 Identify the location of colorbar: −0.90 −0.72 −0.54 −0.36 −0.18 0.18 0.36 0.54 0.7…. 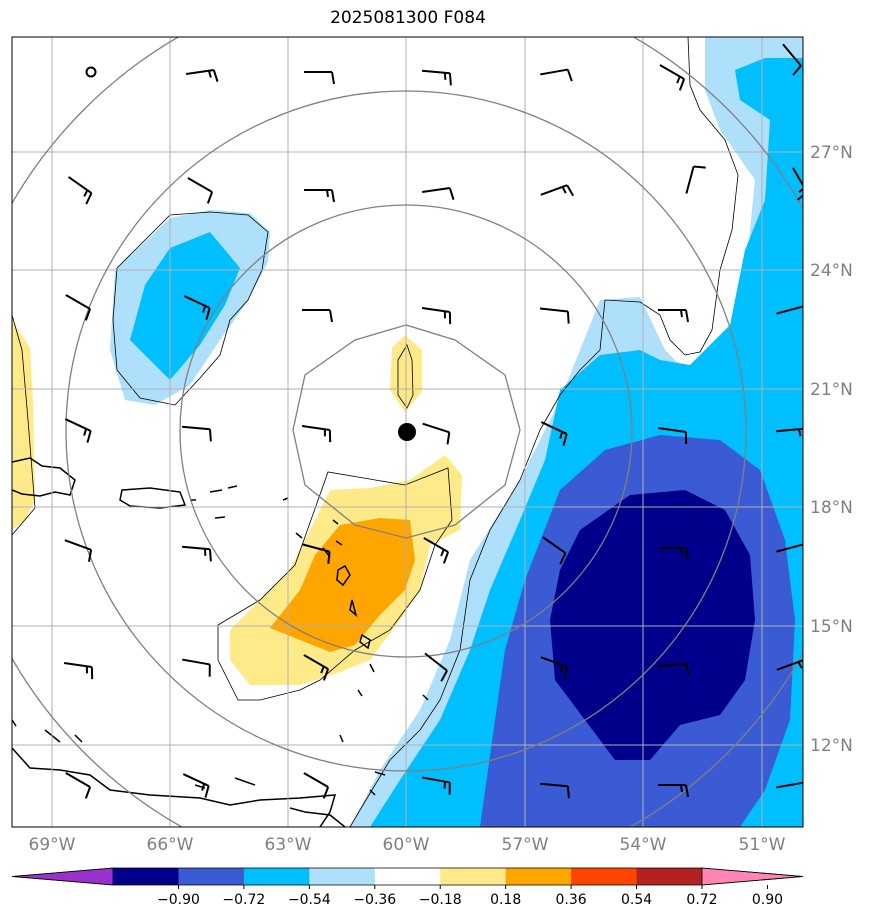
(407, 887).